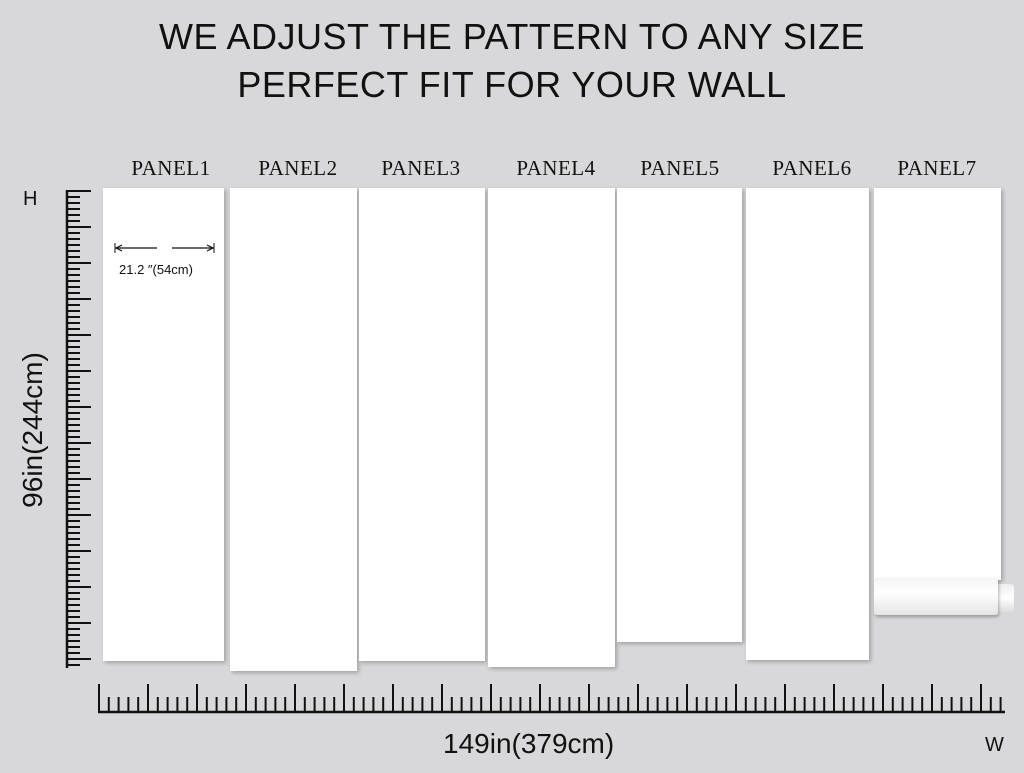 This screenshot has height=773, width=1024. What do you see at coordinates (156, 269) in the screenshot?
I see `panel-width-label: 21.2 ″(54cm)` at bounding box center [156, 269].